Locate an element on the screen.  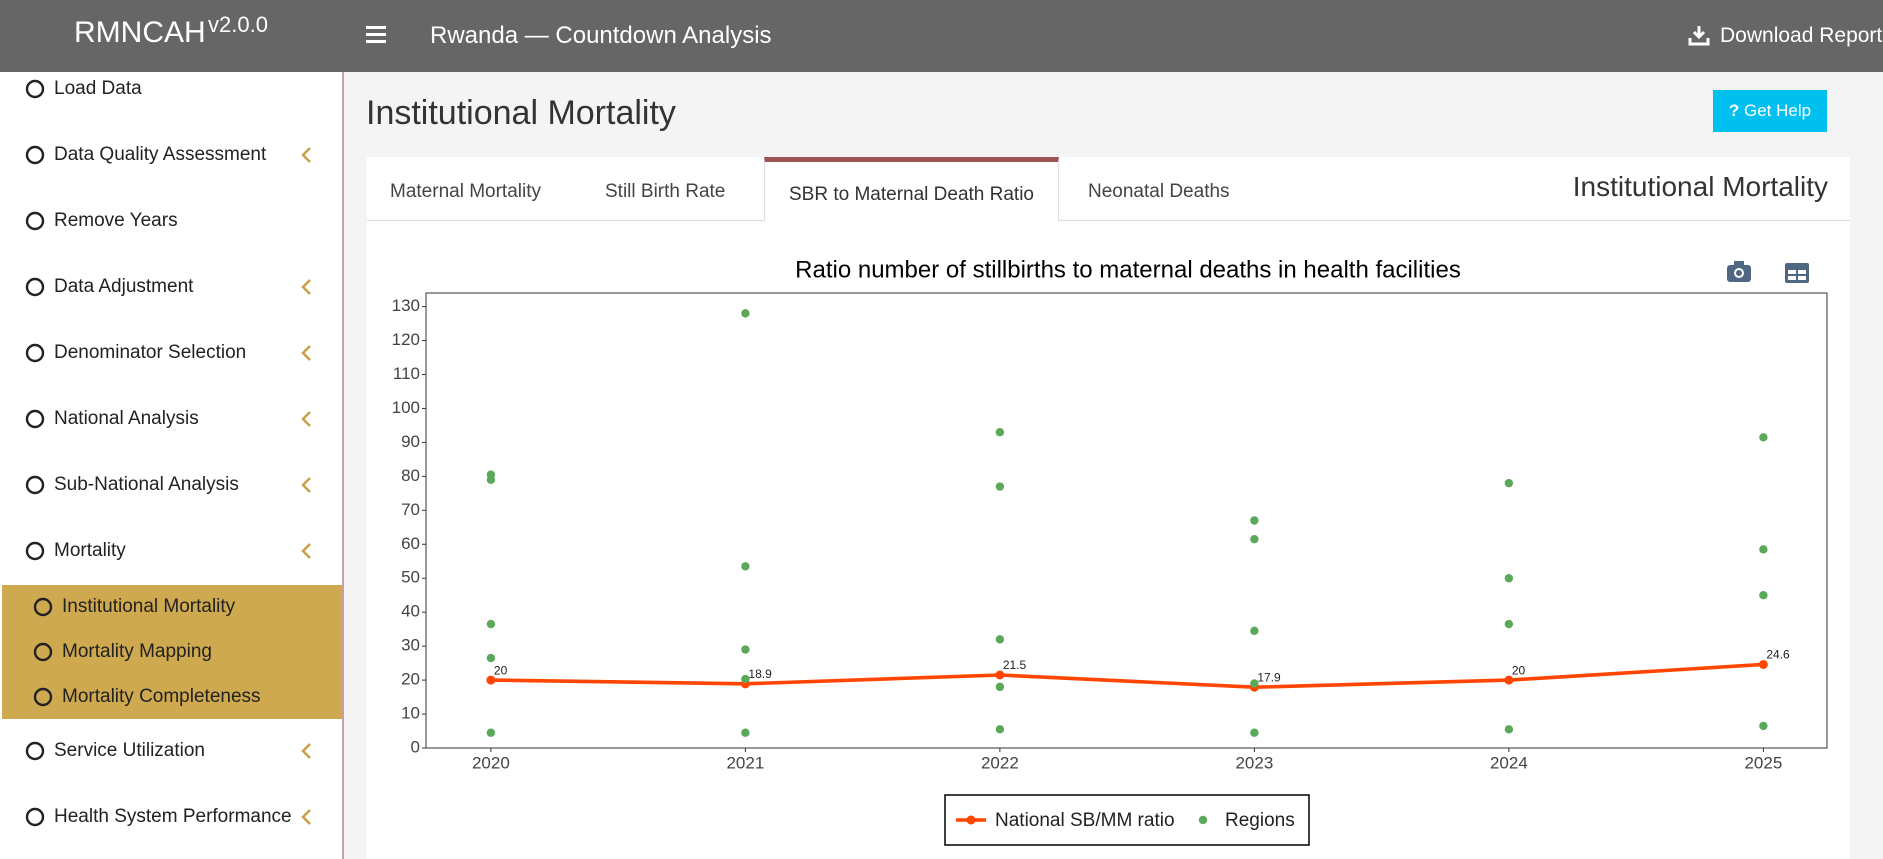
line is located at coordinates (1127, 676).